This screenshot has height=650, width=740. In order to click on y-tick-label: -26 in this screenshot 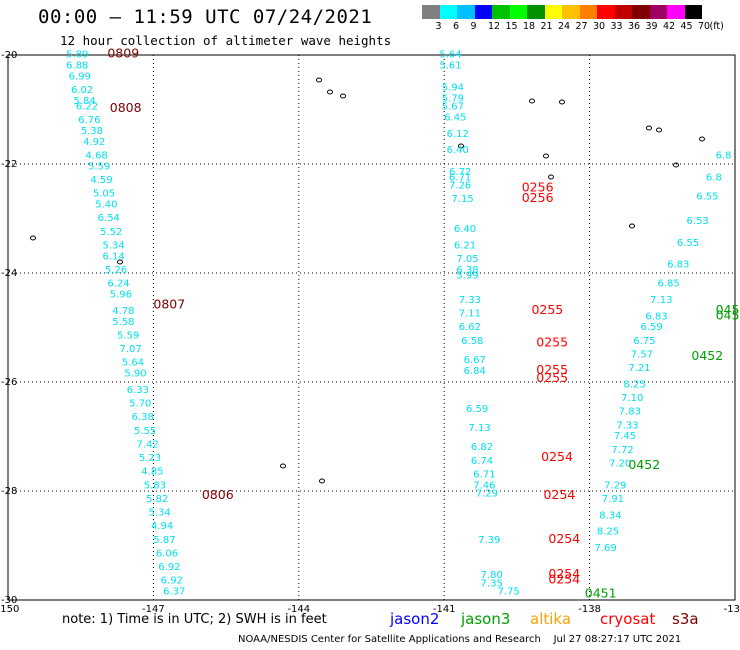, I will do `click(9, 382)`.